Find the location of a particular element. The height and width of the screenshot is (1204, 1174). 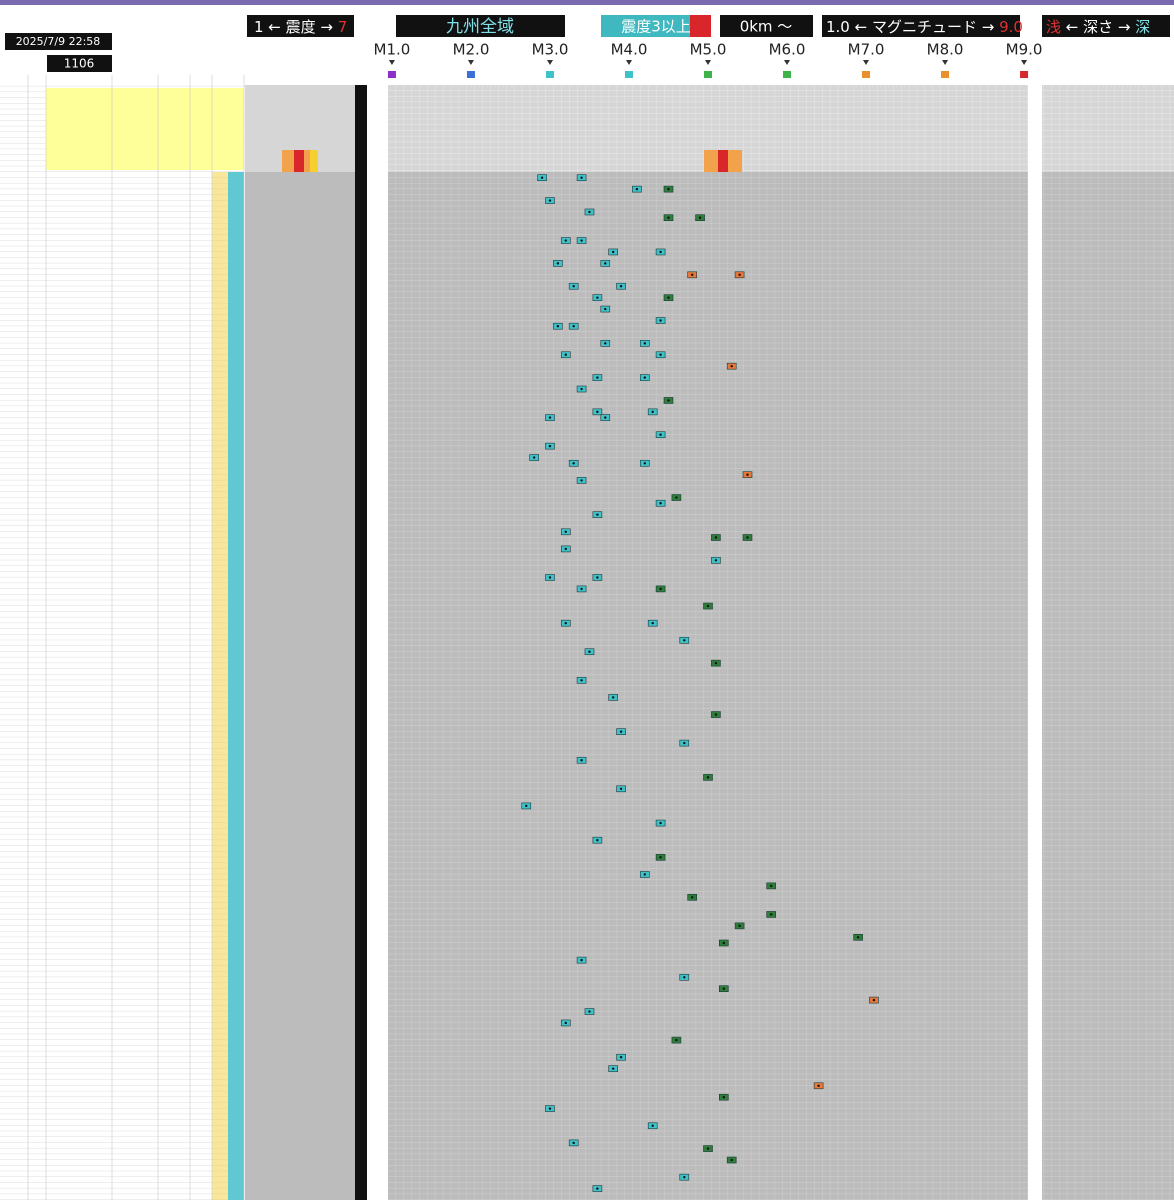

depth-panel-top is located at coordinates (1108, 128).